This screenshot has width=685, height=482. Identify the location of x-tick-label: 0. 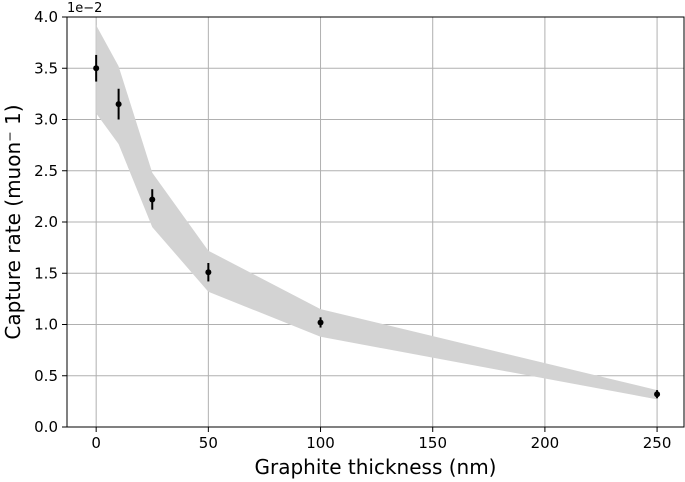
(96, 443).